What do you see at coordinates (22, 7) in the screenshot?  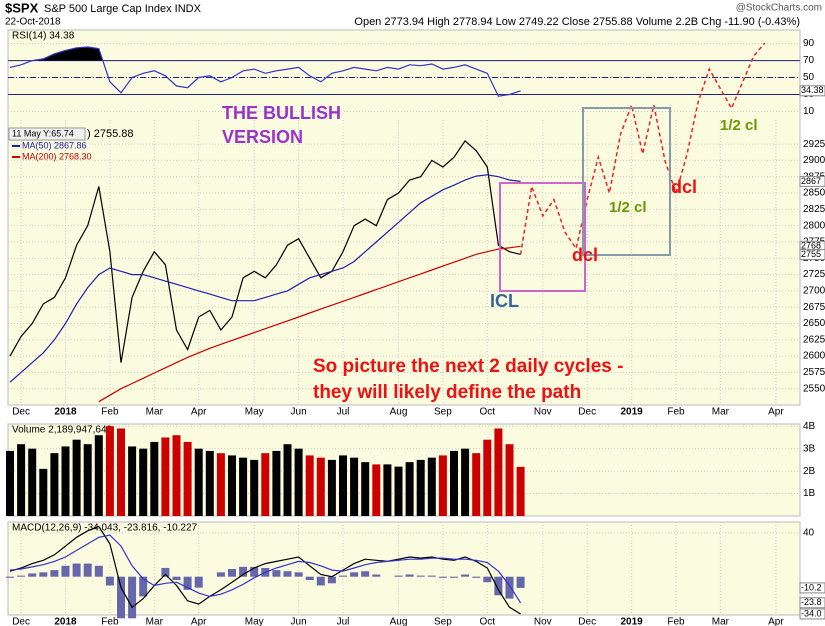 I see `symbol: $SPX` at bounding box center [22, 7].